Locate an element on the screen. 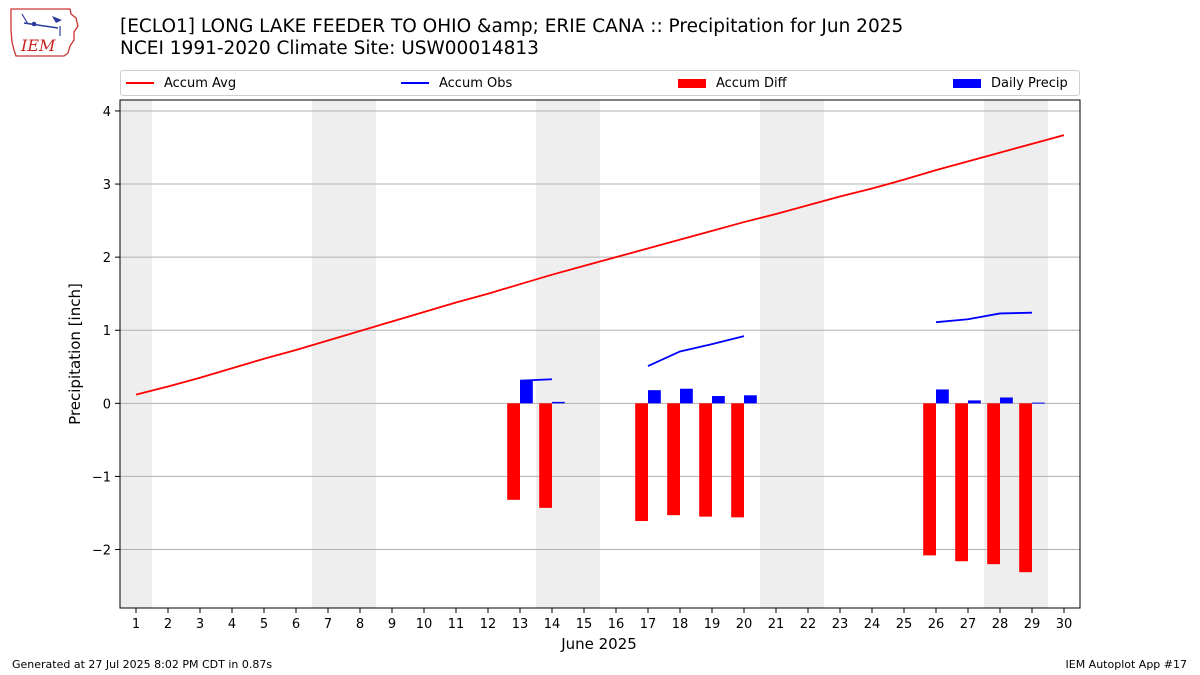 The height and width of the screenshot is (675, 1200). x-tick-label: 12 is located at coordinates (488, 624).